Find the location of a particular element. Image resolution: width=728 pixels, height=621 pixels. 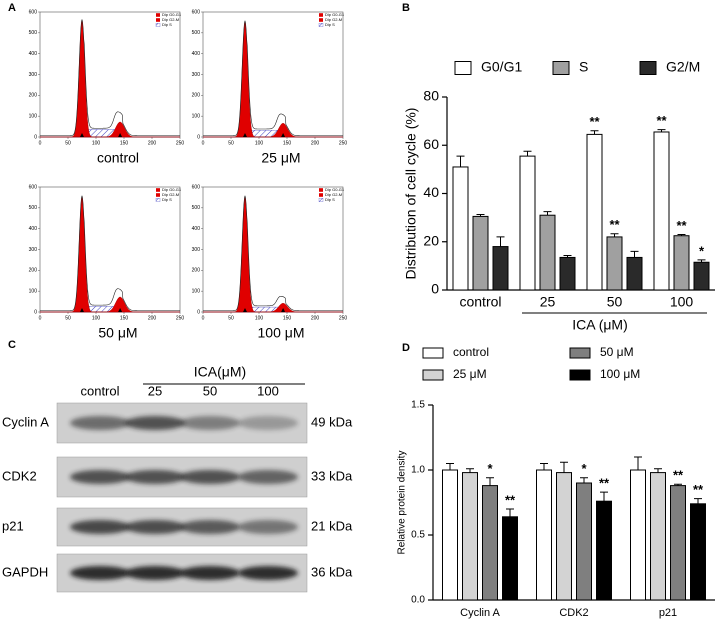

legend-label: S is located at coordinates (583, 67).